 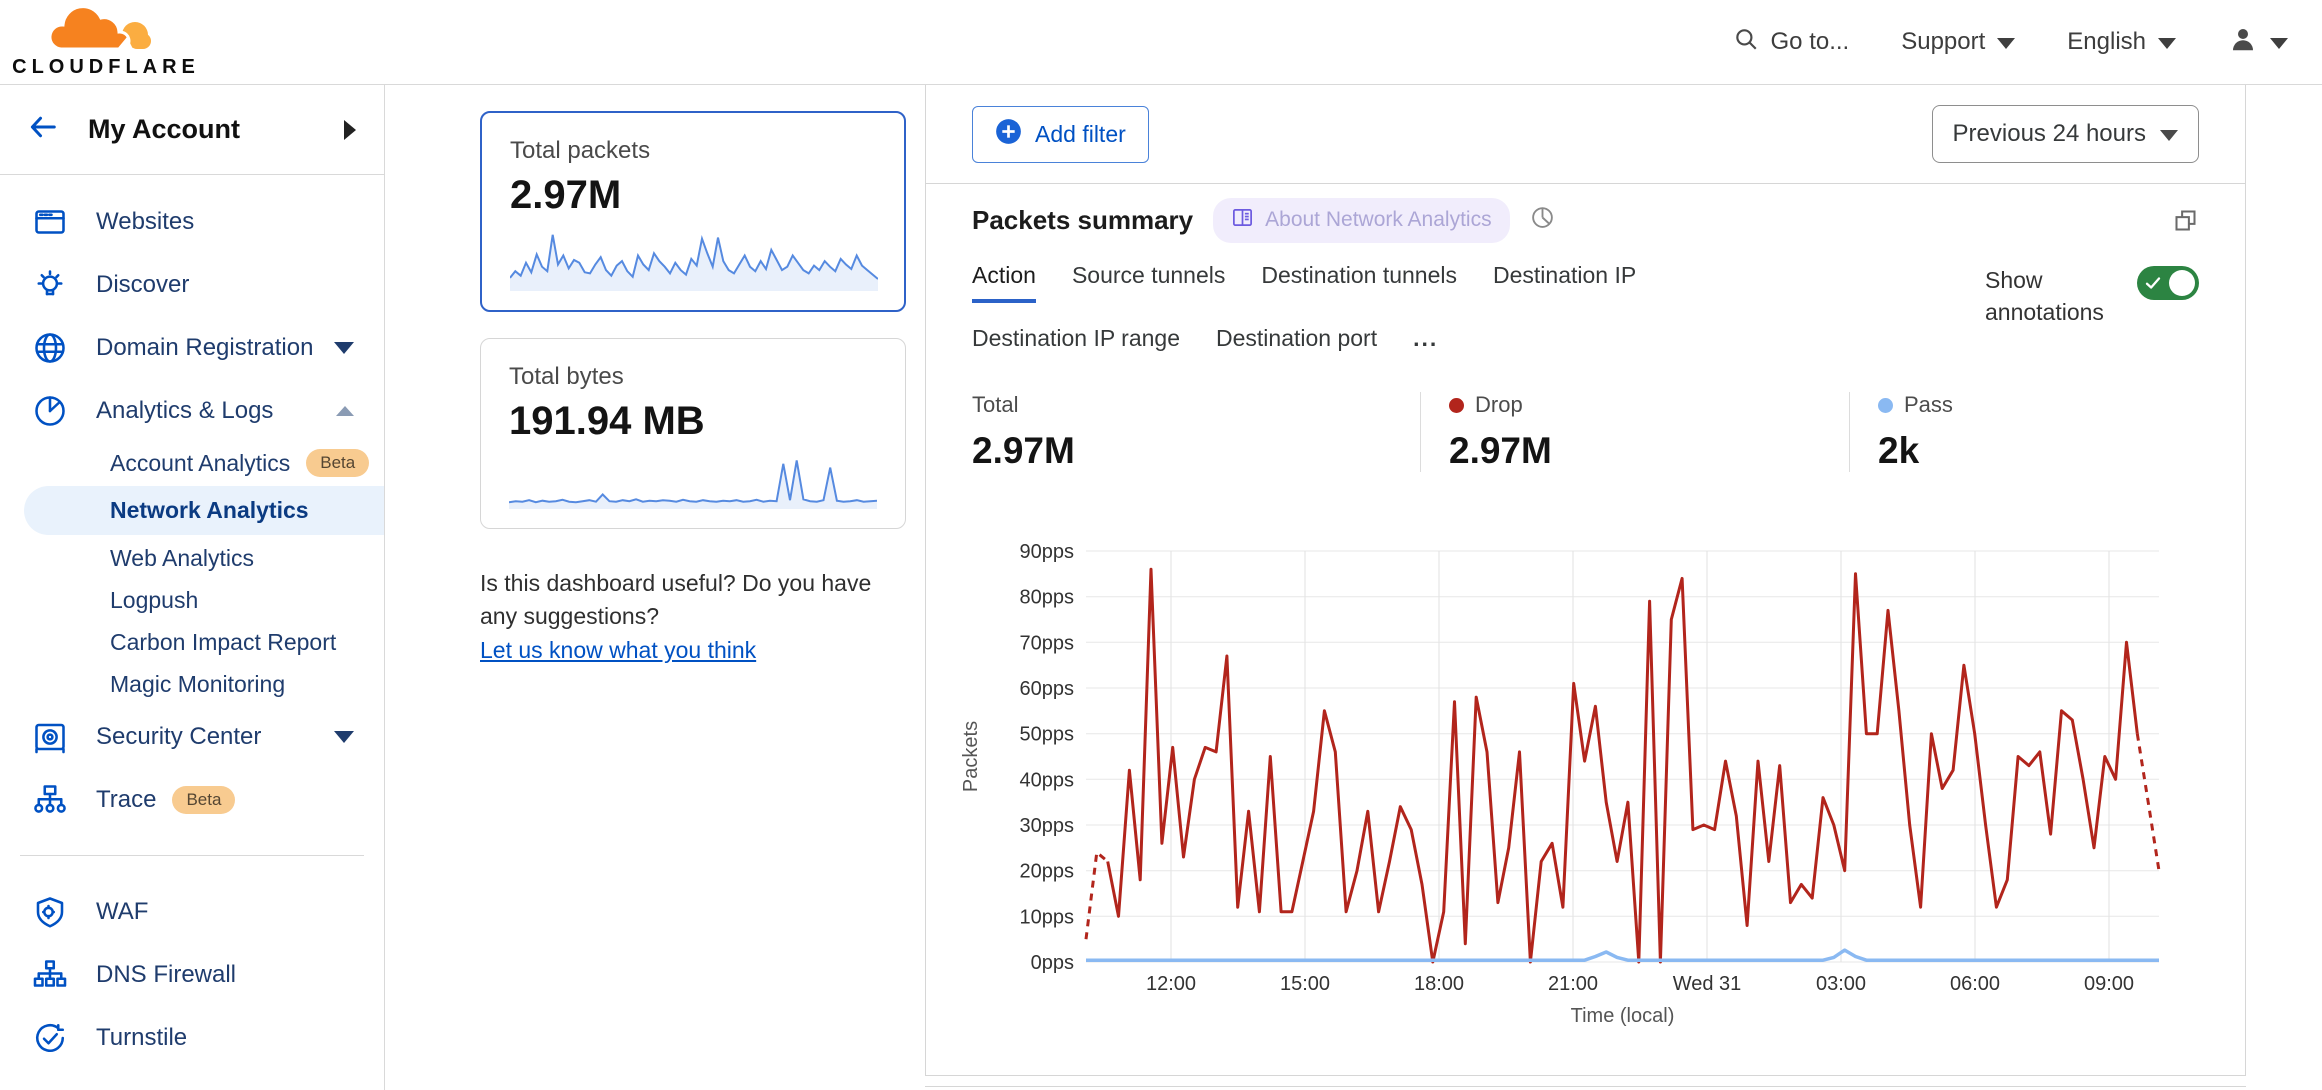 What do you see at coordinates (1047, 826) in the screenshot?
I see `svg-text: 30pps` at bounding box center [1047, 826].